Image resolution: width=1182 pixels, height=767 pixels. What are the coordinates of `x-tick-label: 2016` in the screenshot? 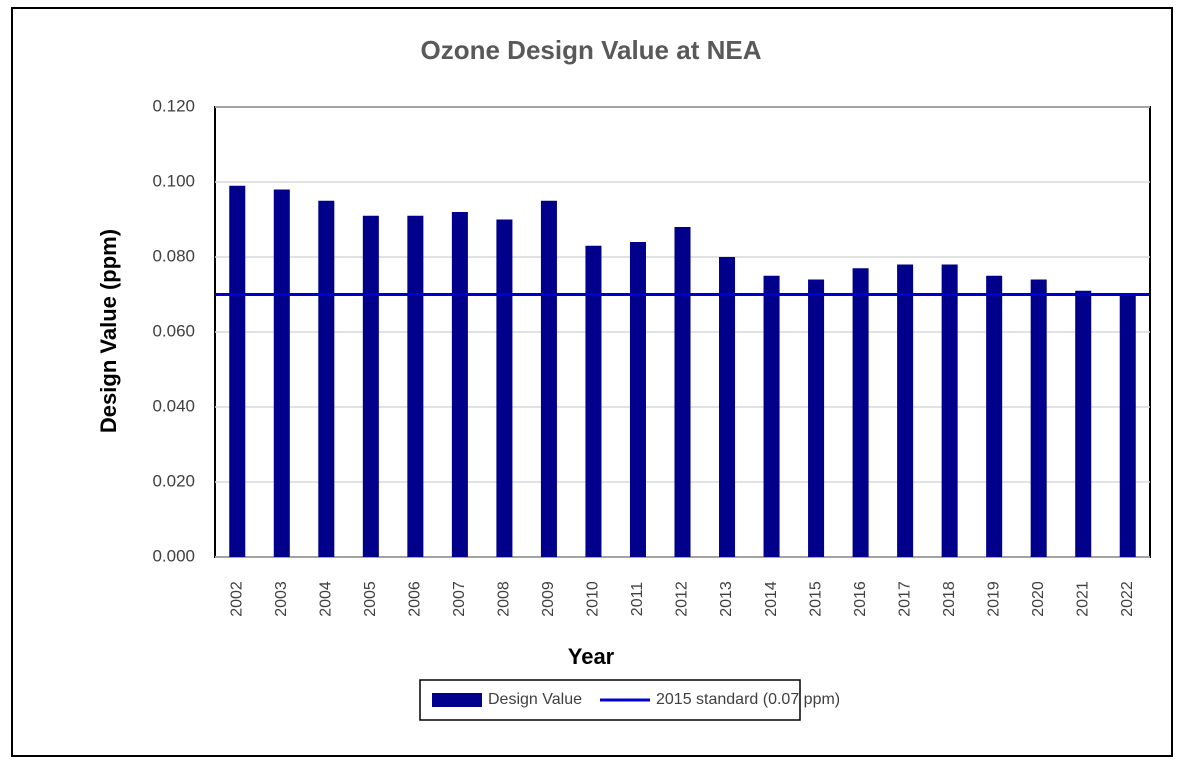 It's located at (860, 599).